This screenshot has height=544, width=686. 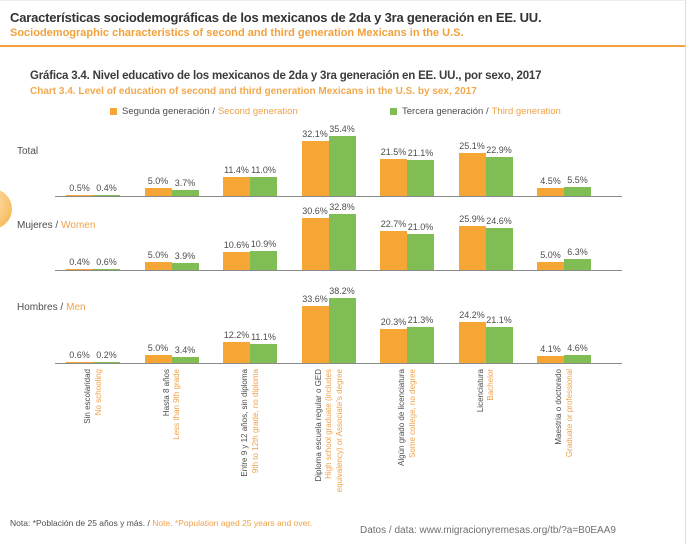 I want to click on legend-item-third-generation: Tercera generación / Third generation, so click(x=475, y=111).